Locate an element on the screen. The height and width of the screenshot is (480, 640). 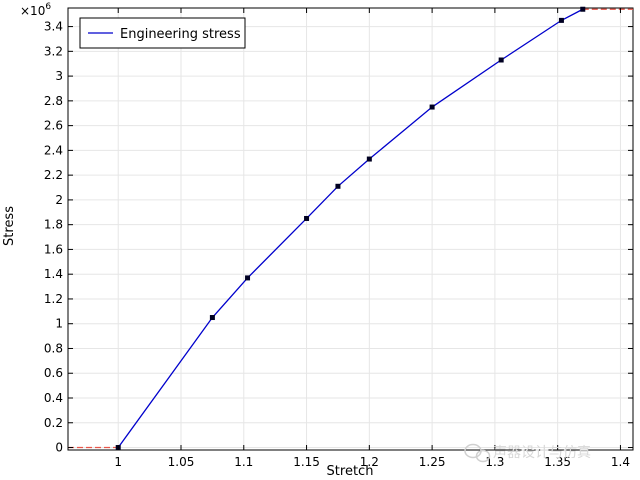
watermark: 声器设计与仿真 is located at coordinates (527, 453).